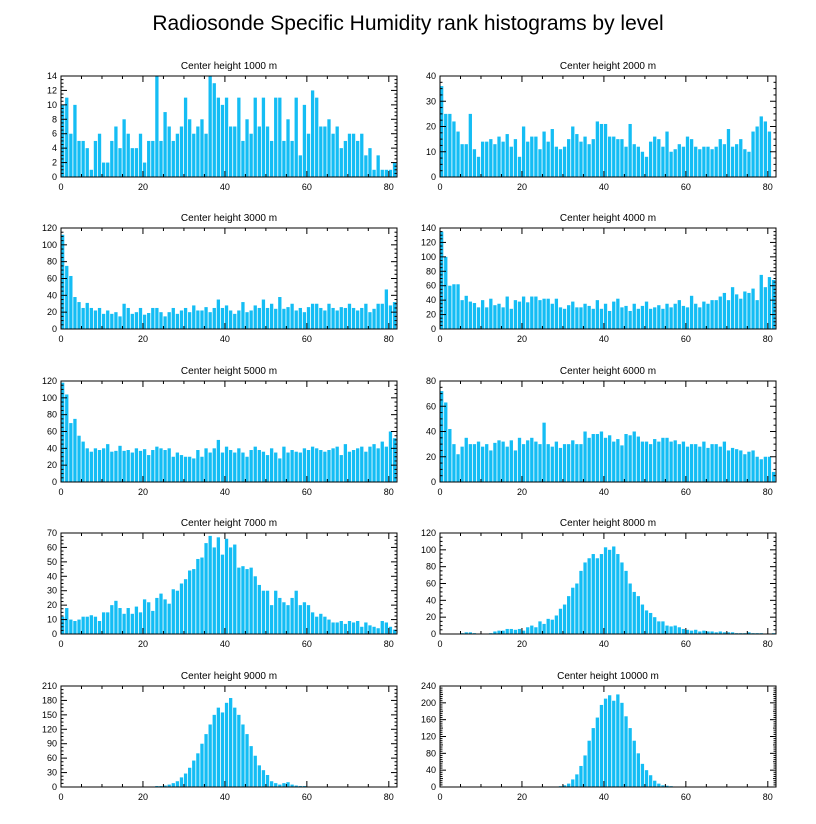 The image size is (816, 824). Describe the element at coordinates (54, 329) in the screenshot. I see `panel-3-y-tick-label: 0` at that location.